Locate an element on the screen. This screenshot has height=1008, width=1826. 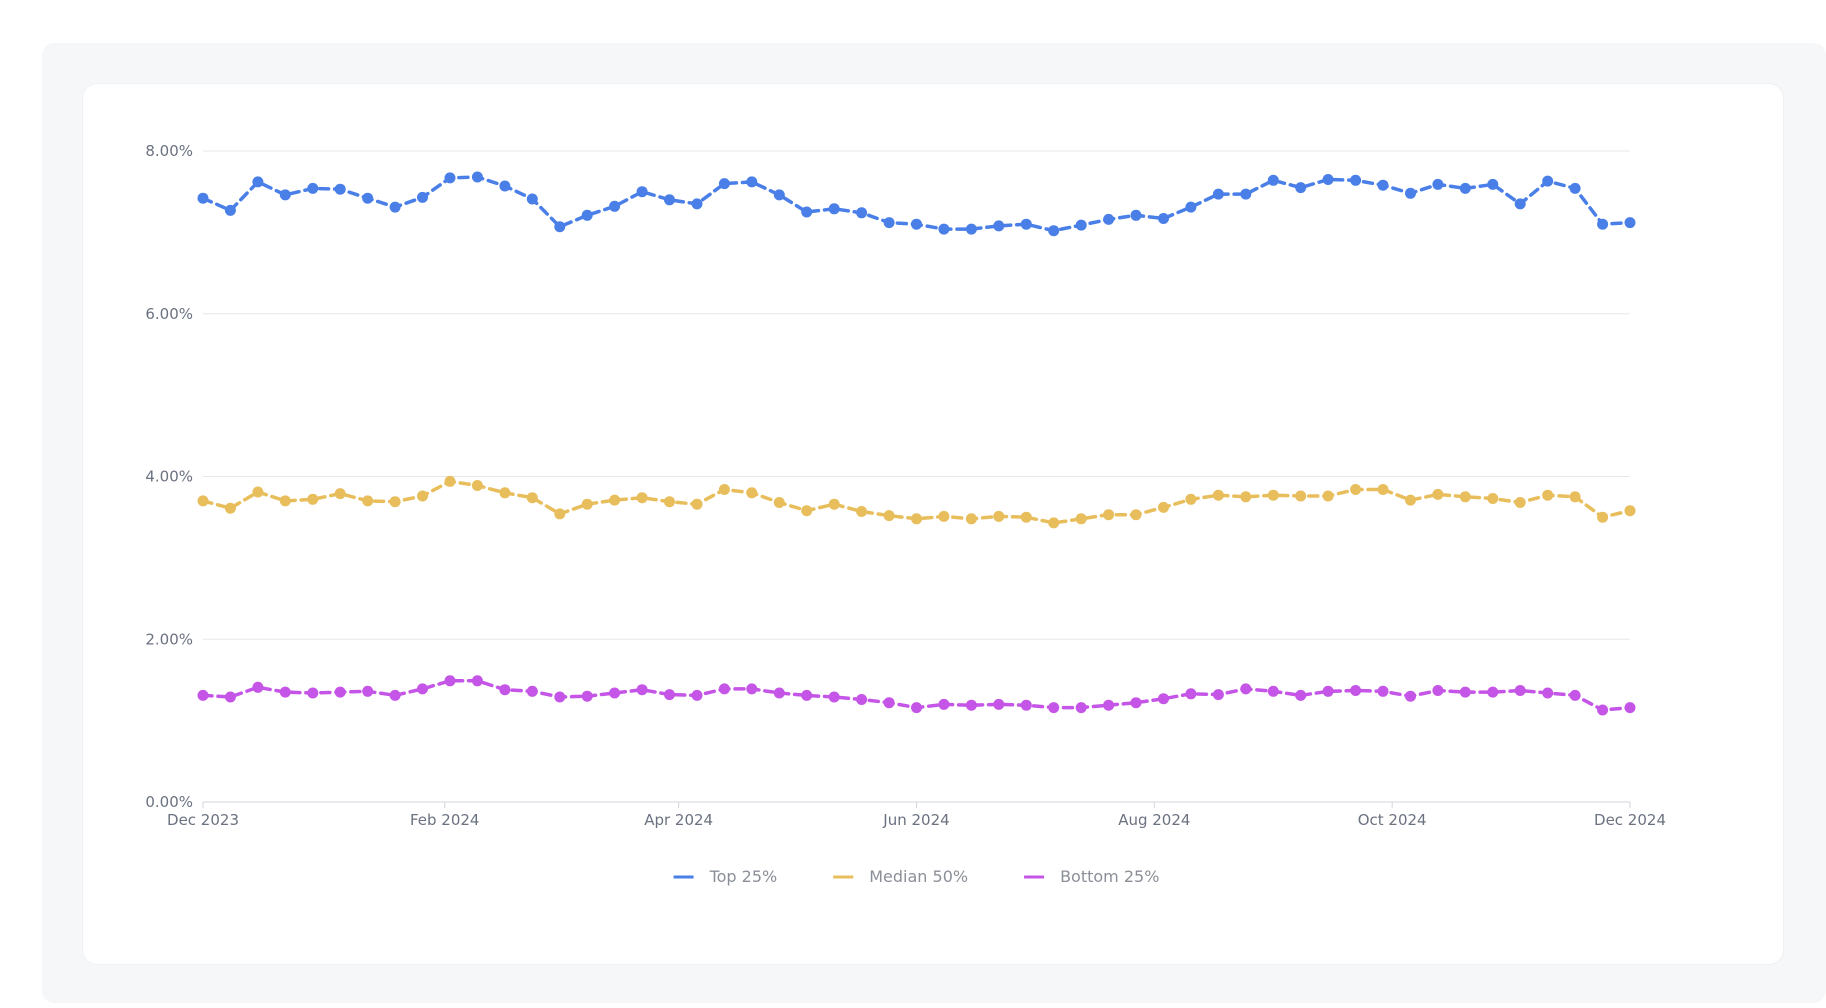
legend-label: Bottom 25% is located at coordinates (1109, 876).